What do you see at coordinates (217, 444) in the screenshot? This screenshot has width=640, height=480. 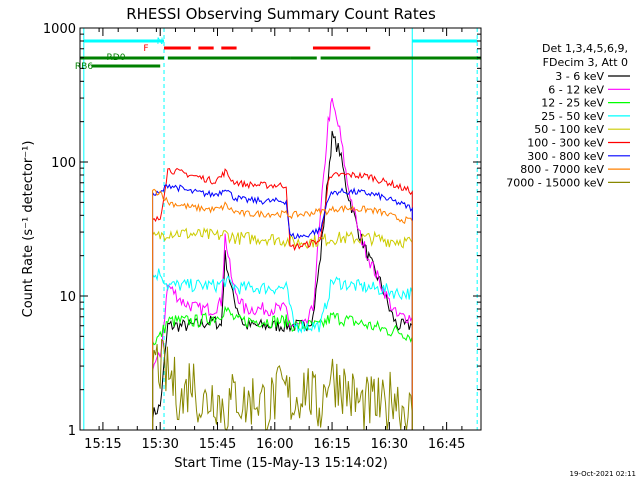 I see `x-tick-label: 15:45` at bounding box center [217, 444].